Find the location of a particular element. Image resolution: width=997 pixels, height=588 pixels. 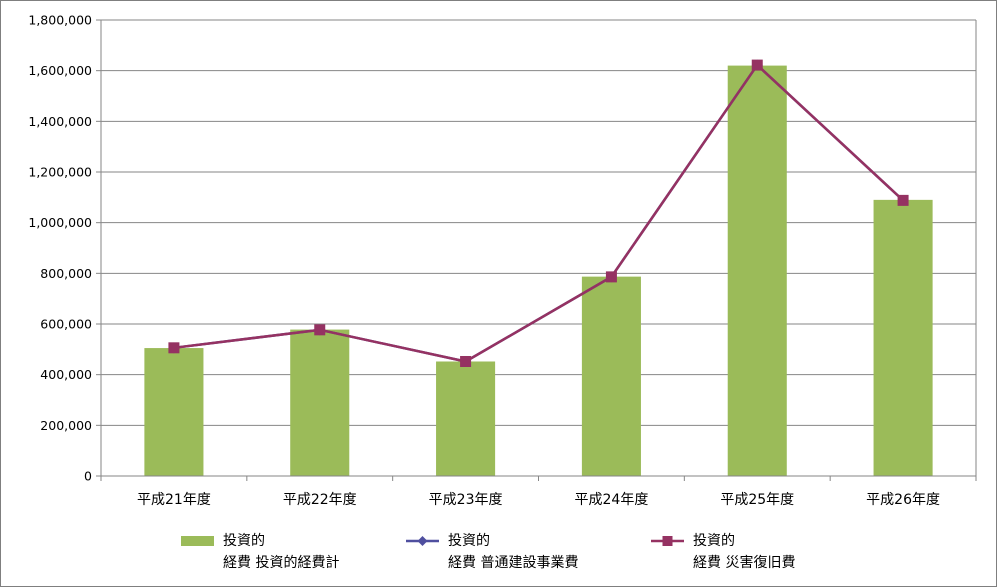

x-tick-label: 平成26年度 is located at coordinates (903, 500).